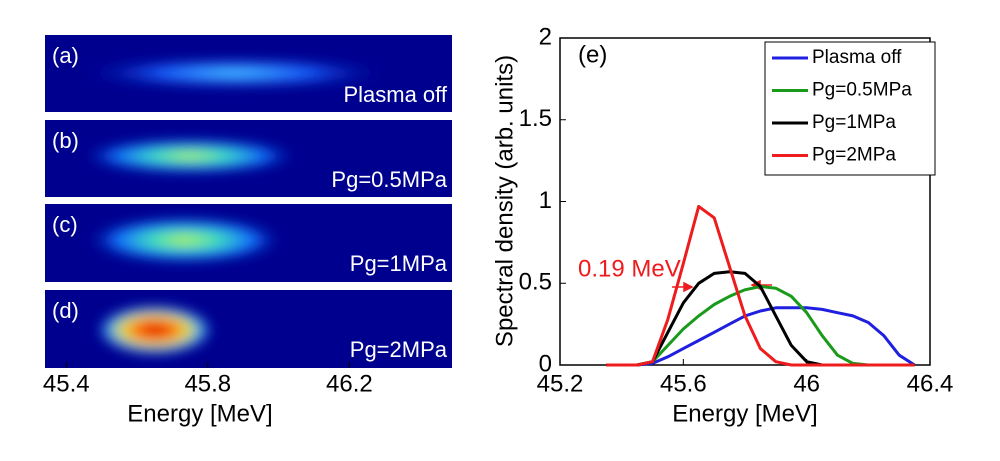 This screenshot has height=461, width=1000. Describe the element at coordinates (399, 349) in the screenshot. I see `panel-caption: Pg=2MPa` at that location.